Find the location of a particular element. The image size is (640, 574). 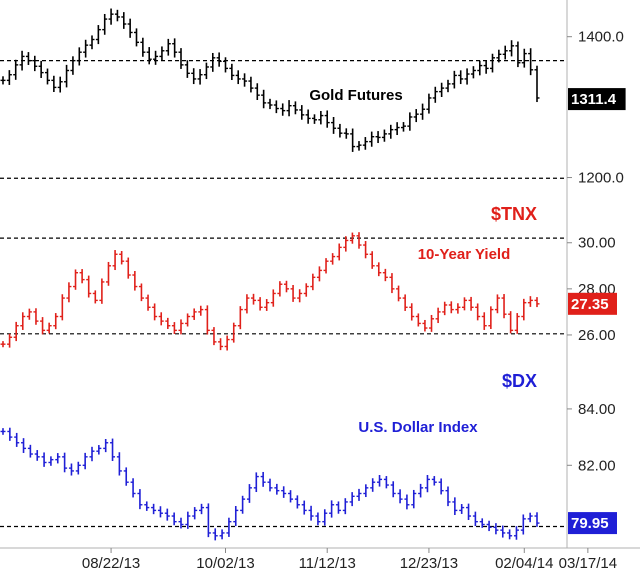

y-tick-label: 26.00 is located at coordinates (597, 335).